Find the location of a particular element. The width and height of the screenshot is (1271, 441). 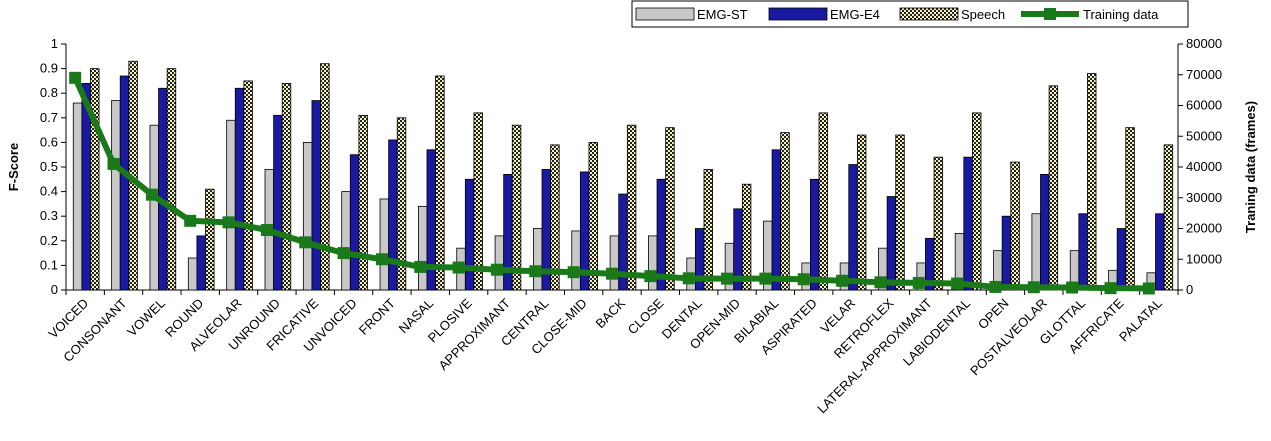

y-axis-title: F-Score is located at coordinates (13, 167).